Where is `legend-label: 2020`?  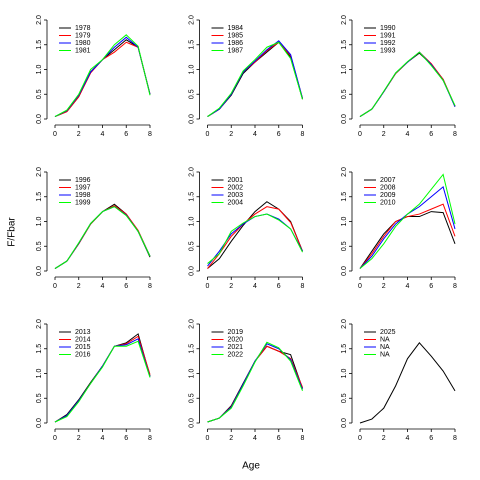 legend-label: 2020 is located at coordinates (236, 339).